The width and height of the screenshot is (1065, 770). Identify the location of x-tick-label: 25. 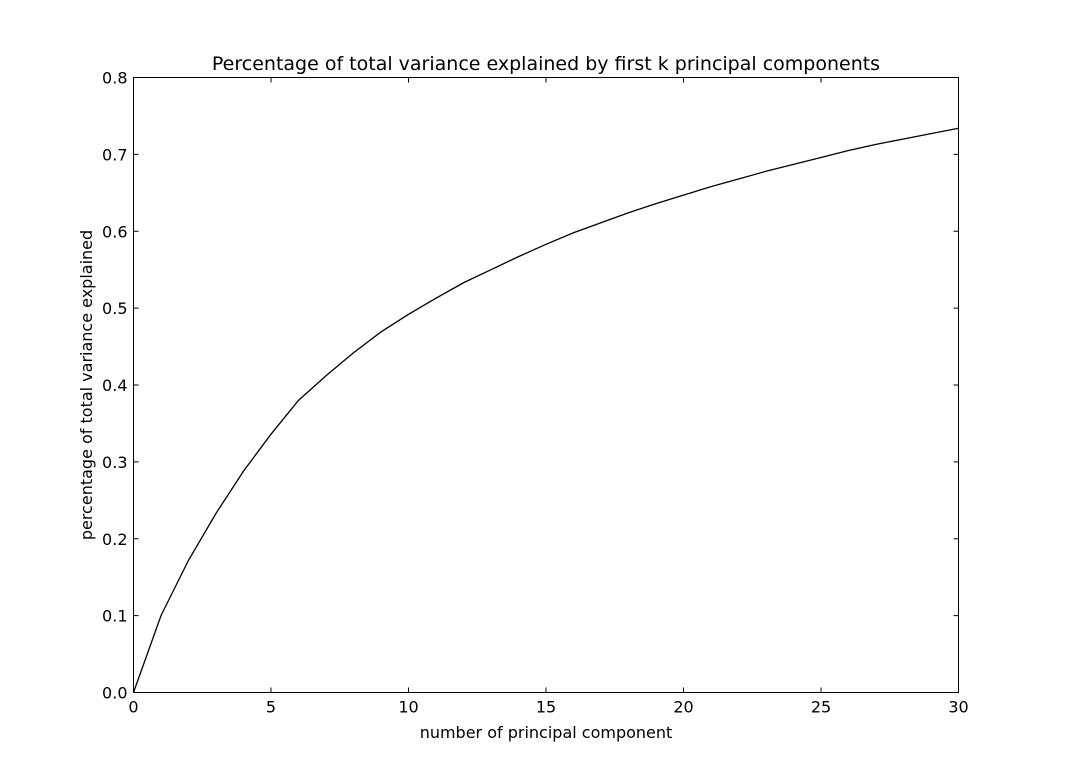
(821, 707).